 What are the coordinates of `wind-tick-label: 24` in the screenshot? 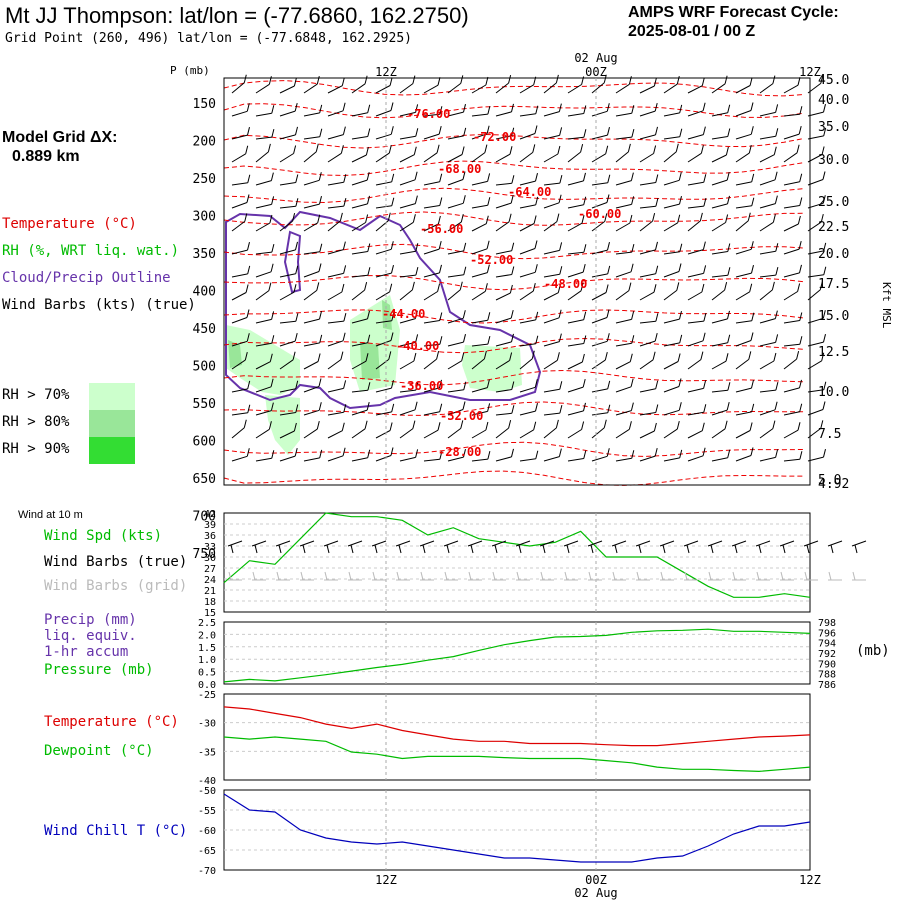 It's located at (210, 580).